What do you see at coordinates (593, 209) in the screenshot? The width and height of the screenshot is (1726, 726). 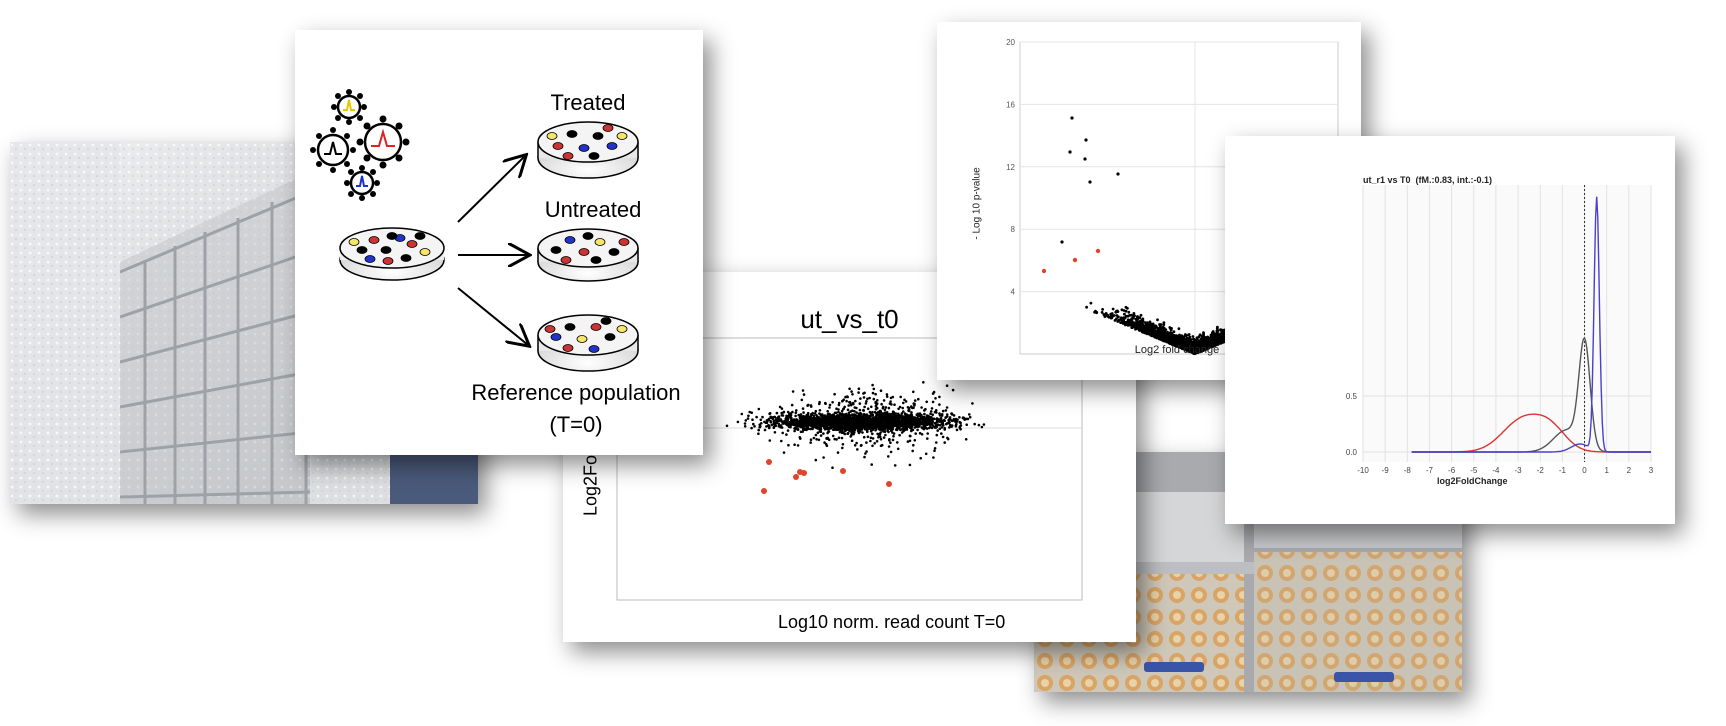 I see `untreated-label: Untreated` at bounding box center [593, 209].